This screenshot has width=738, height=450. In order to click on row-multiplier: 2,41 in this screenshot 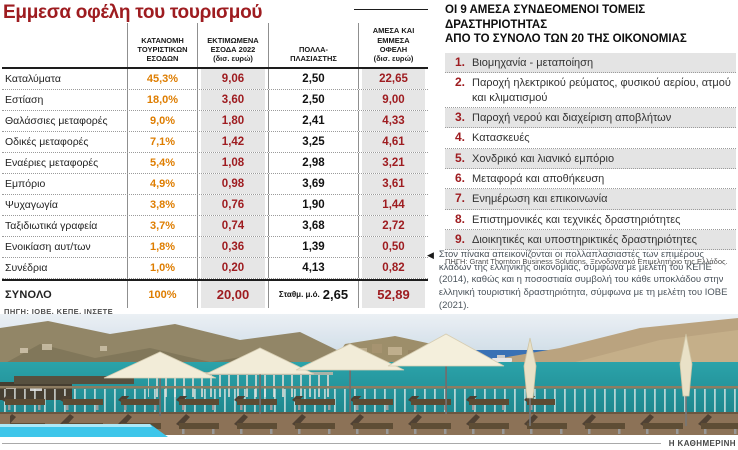, I will do `click(313, 121)`.